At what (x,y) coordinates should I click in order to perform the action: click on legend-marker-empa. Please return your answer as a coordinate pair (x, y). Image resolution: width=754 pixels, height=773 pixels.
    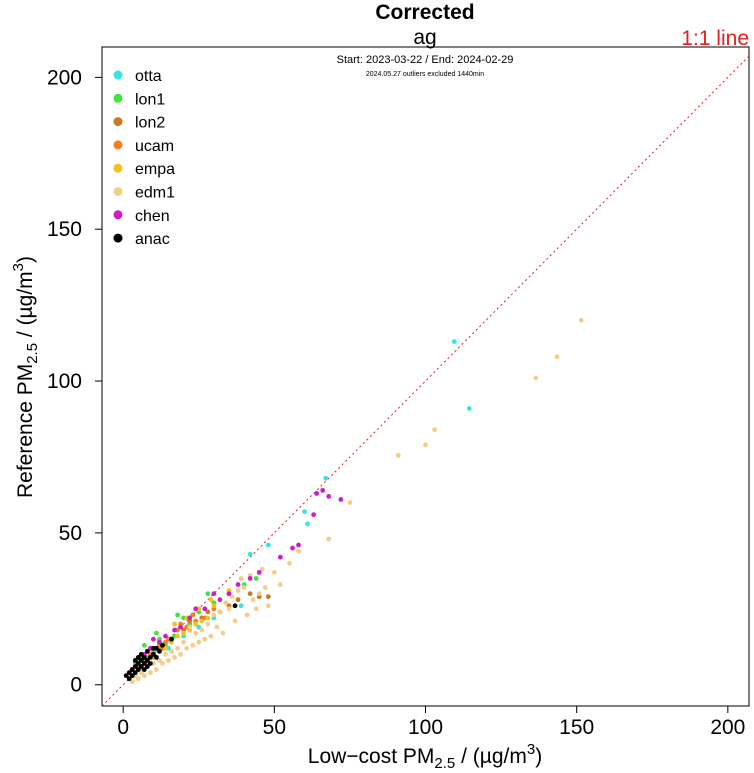
    Looking at the image, I should click on (118, 168).